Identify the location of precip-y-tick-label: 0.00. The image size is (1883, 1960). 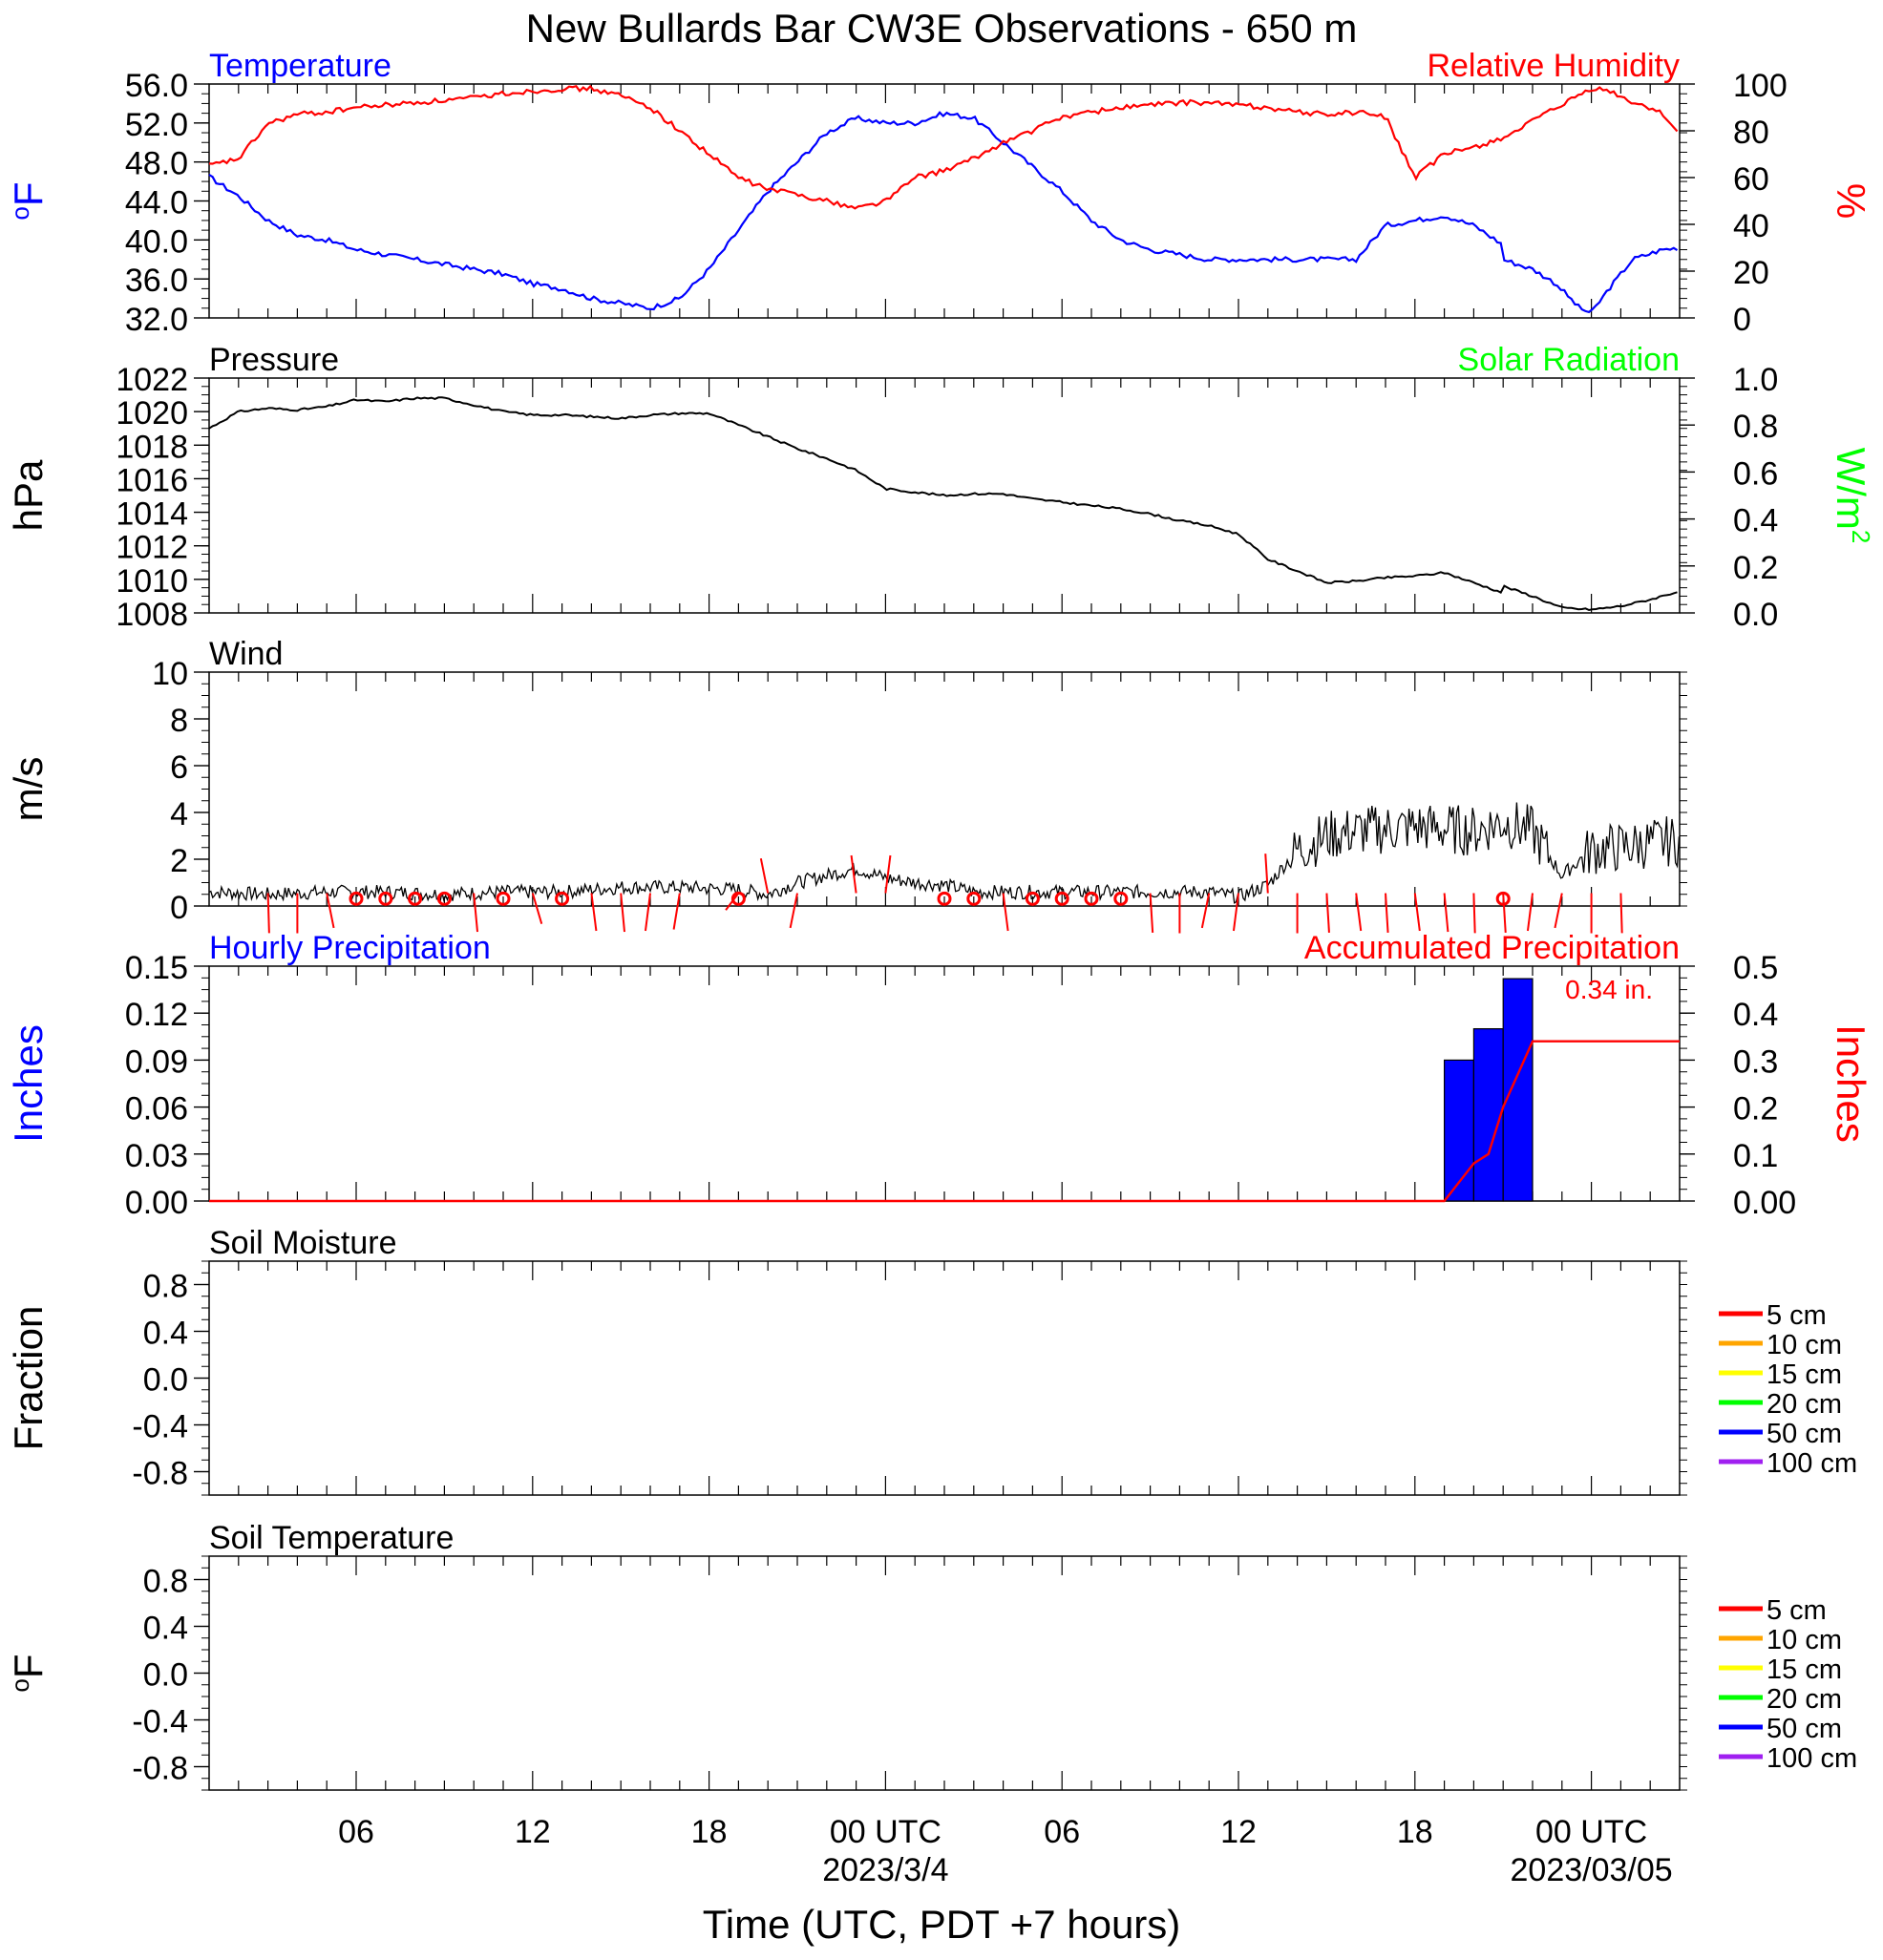
(156, 1203).